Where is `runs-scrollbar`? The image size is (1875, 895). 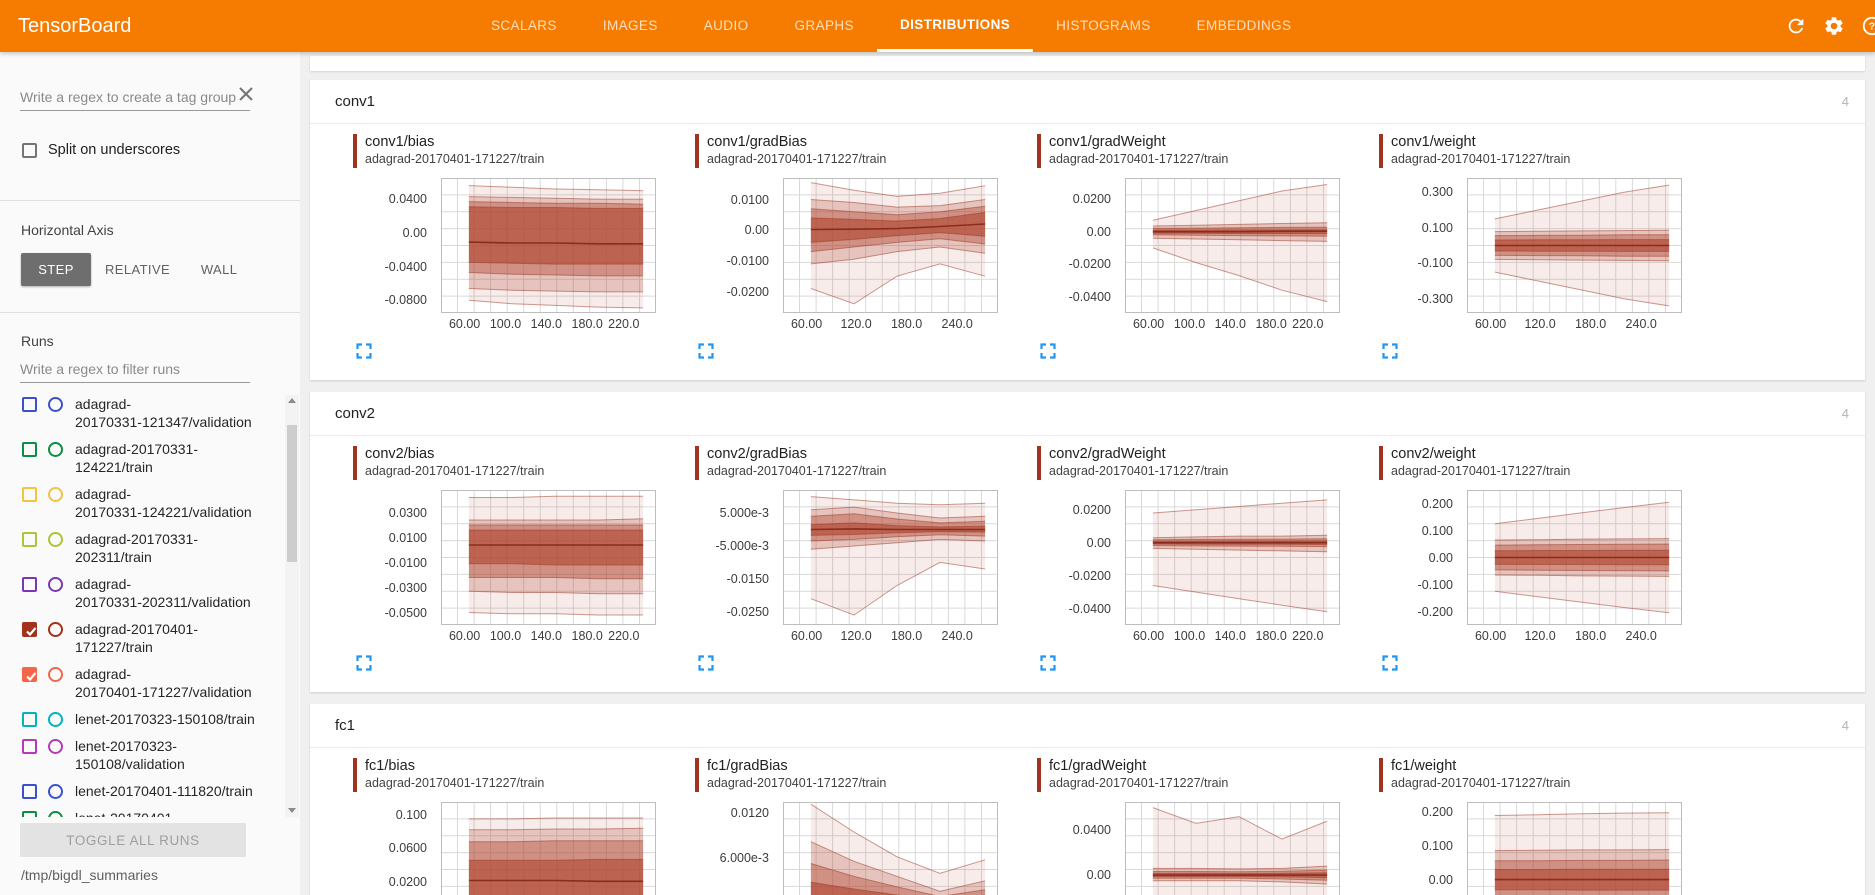 runs-scrollbar is located at coordinates (292, 606).